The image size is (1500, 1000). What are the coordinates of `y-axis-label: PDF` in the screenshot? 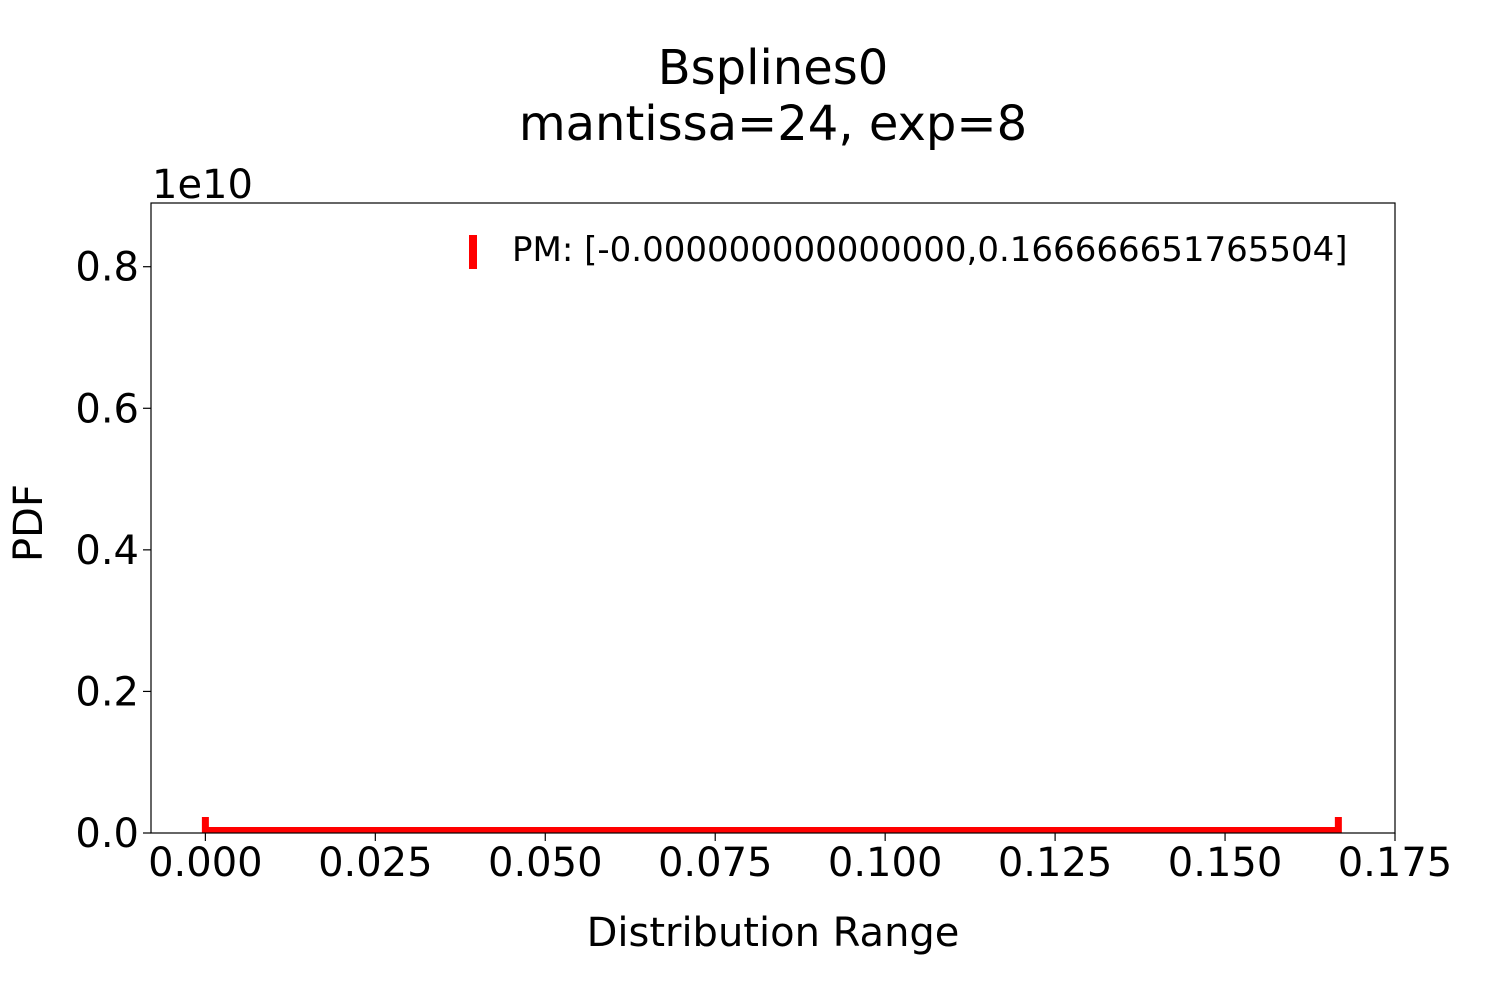 It's located at (29, 523).